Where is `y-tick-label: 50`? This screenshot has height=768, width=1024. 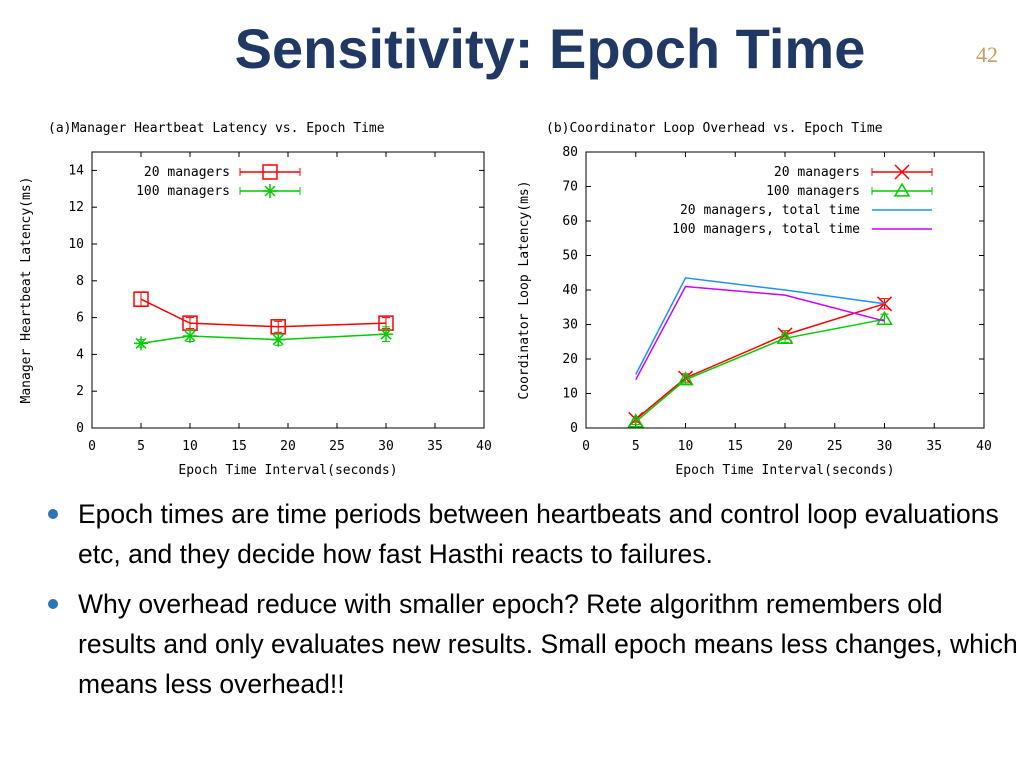 y-tick-label: 50 is located at coordinates (570, 256).